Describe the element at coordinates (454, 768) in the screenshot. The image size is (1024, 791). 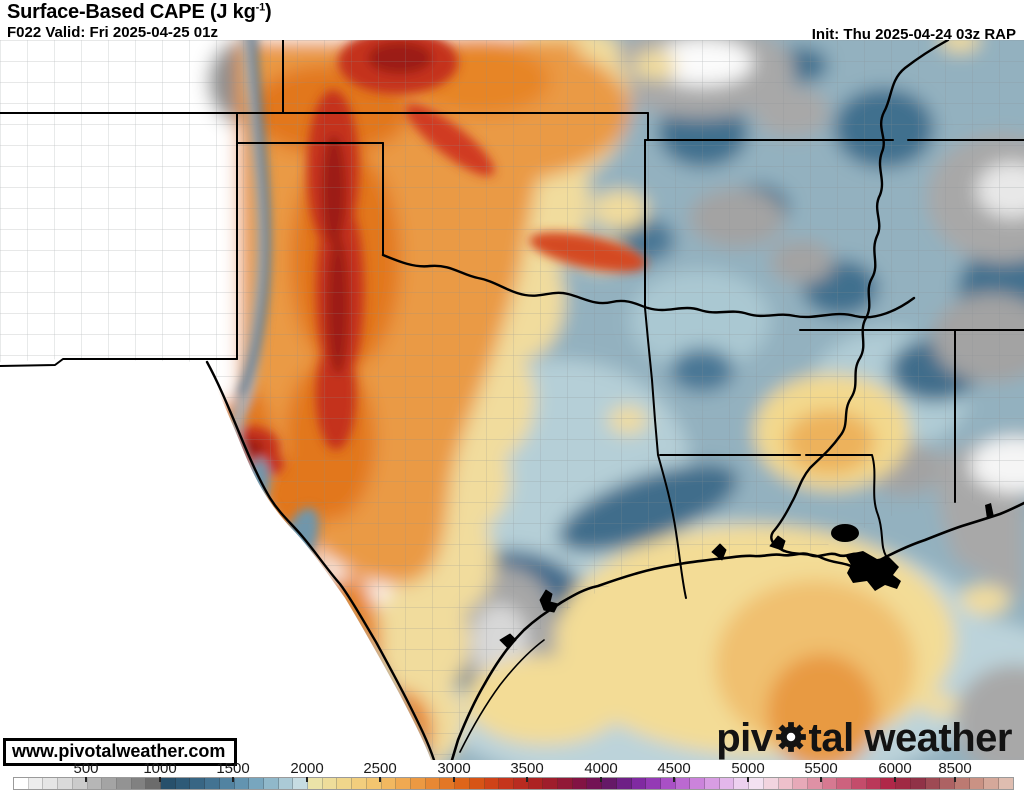
I see `colorbar-tick-label: 3000` at that location.